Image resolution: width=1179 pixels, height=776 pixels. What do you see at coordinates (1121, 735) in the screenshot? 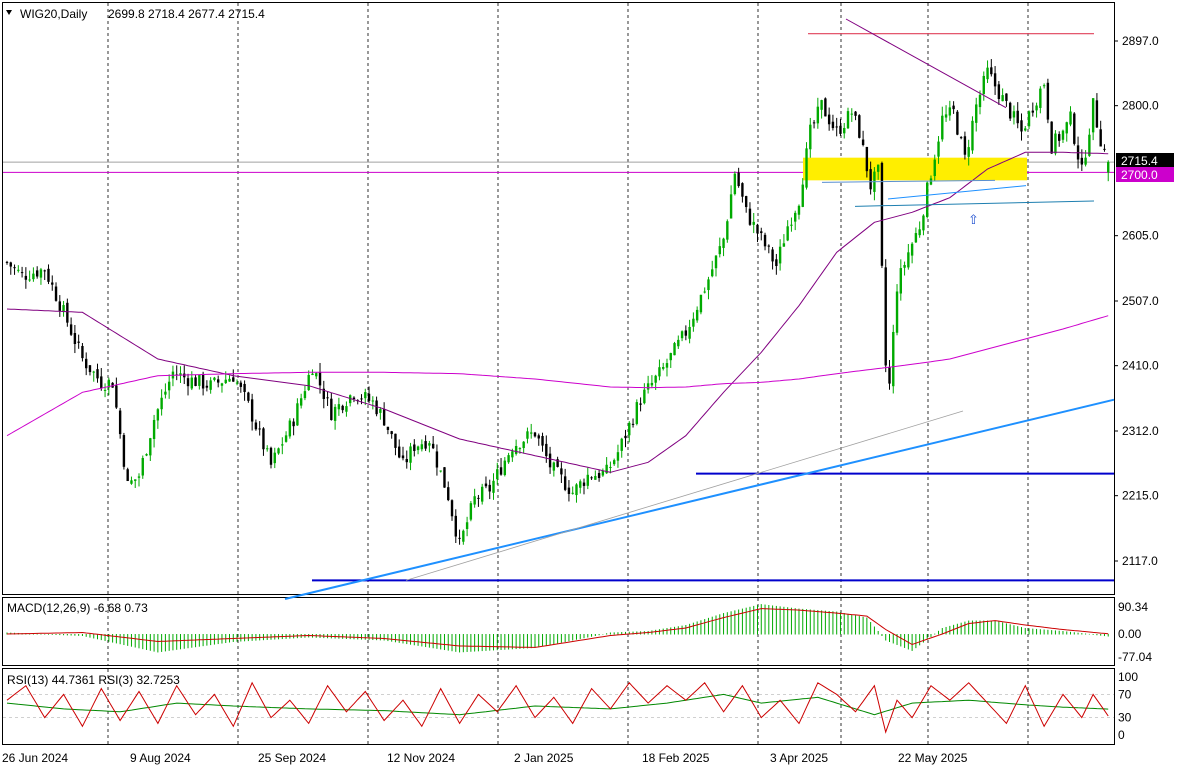
I see `rsi-axis-label: 0` at bounding box center [1121, 735].